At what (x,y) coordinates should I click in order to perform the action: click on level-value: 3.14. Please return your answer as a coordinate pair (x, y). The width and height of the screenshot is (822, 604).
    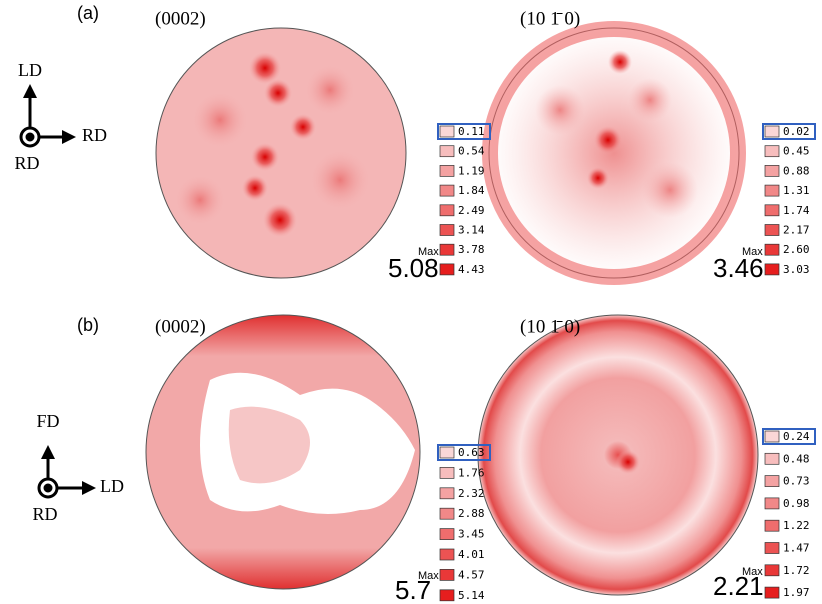
    Looking at the image, I should click on (471, 230).